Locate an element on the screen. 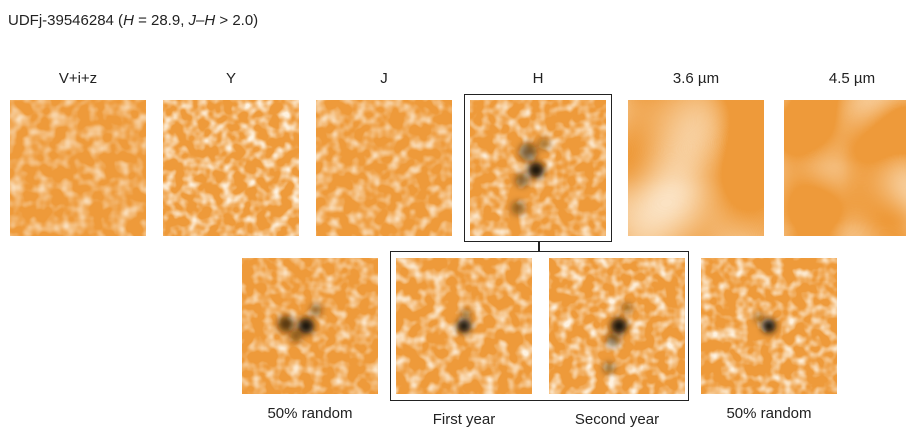  stamp-vizz is located at coordinates (78, 168).